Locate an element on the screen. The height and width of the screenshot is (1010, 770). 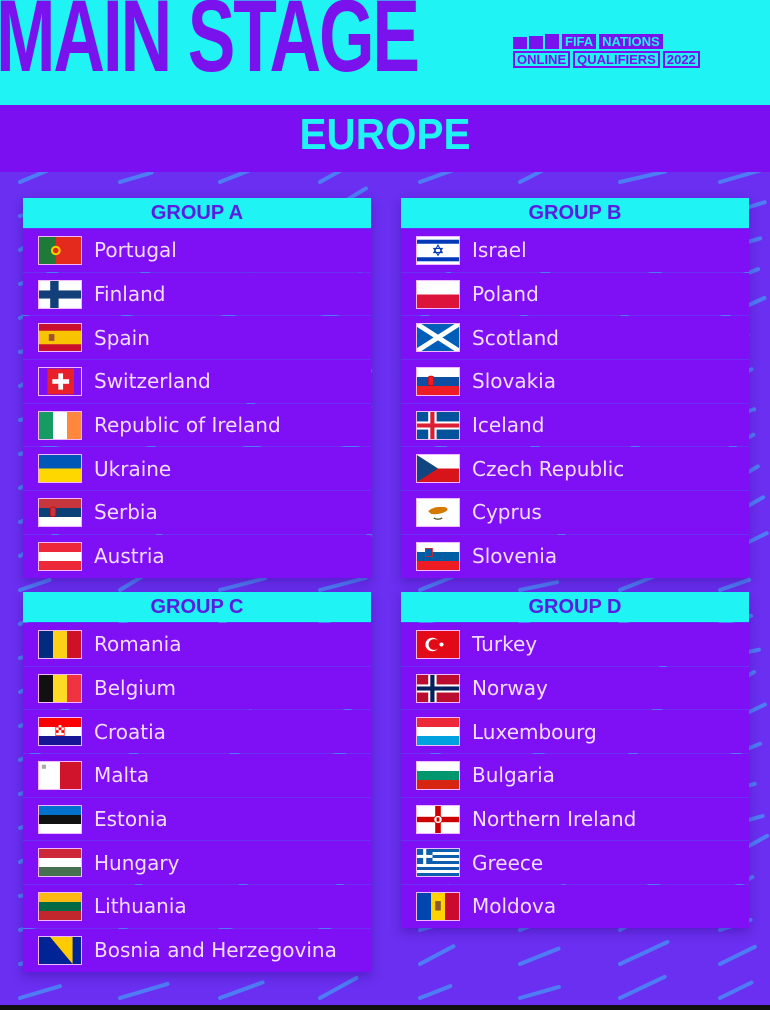
group-header: GROUP A is located at coordinates (197, 213).